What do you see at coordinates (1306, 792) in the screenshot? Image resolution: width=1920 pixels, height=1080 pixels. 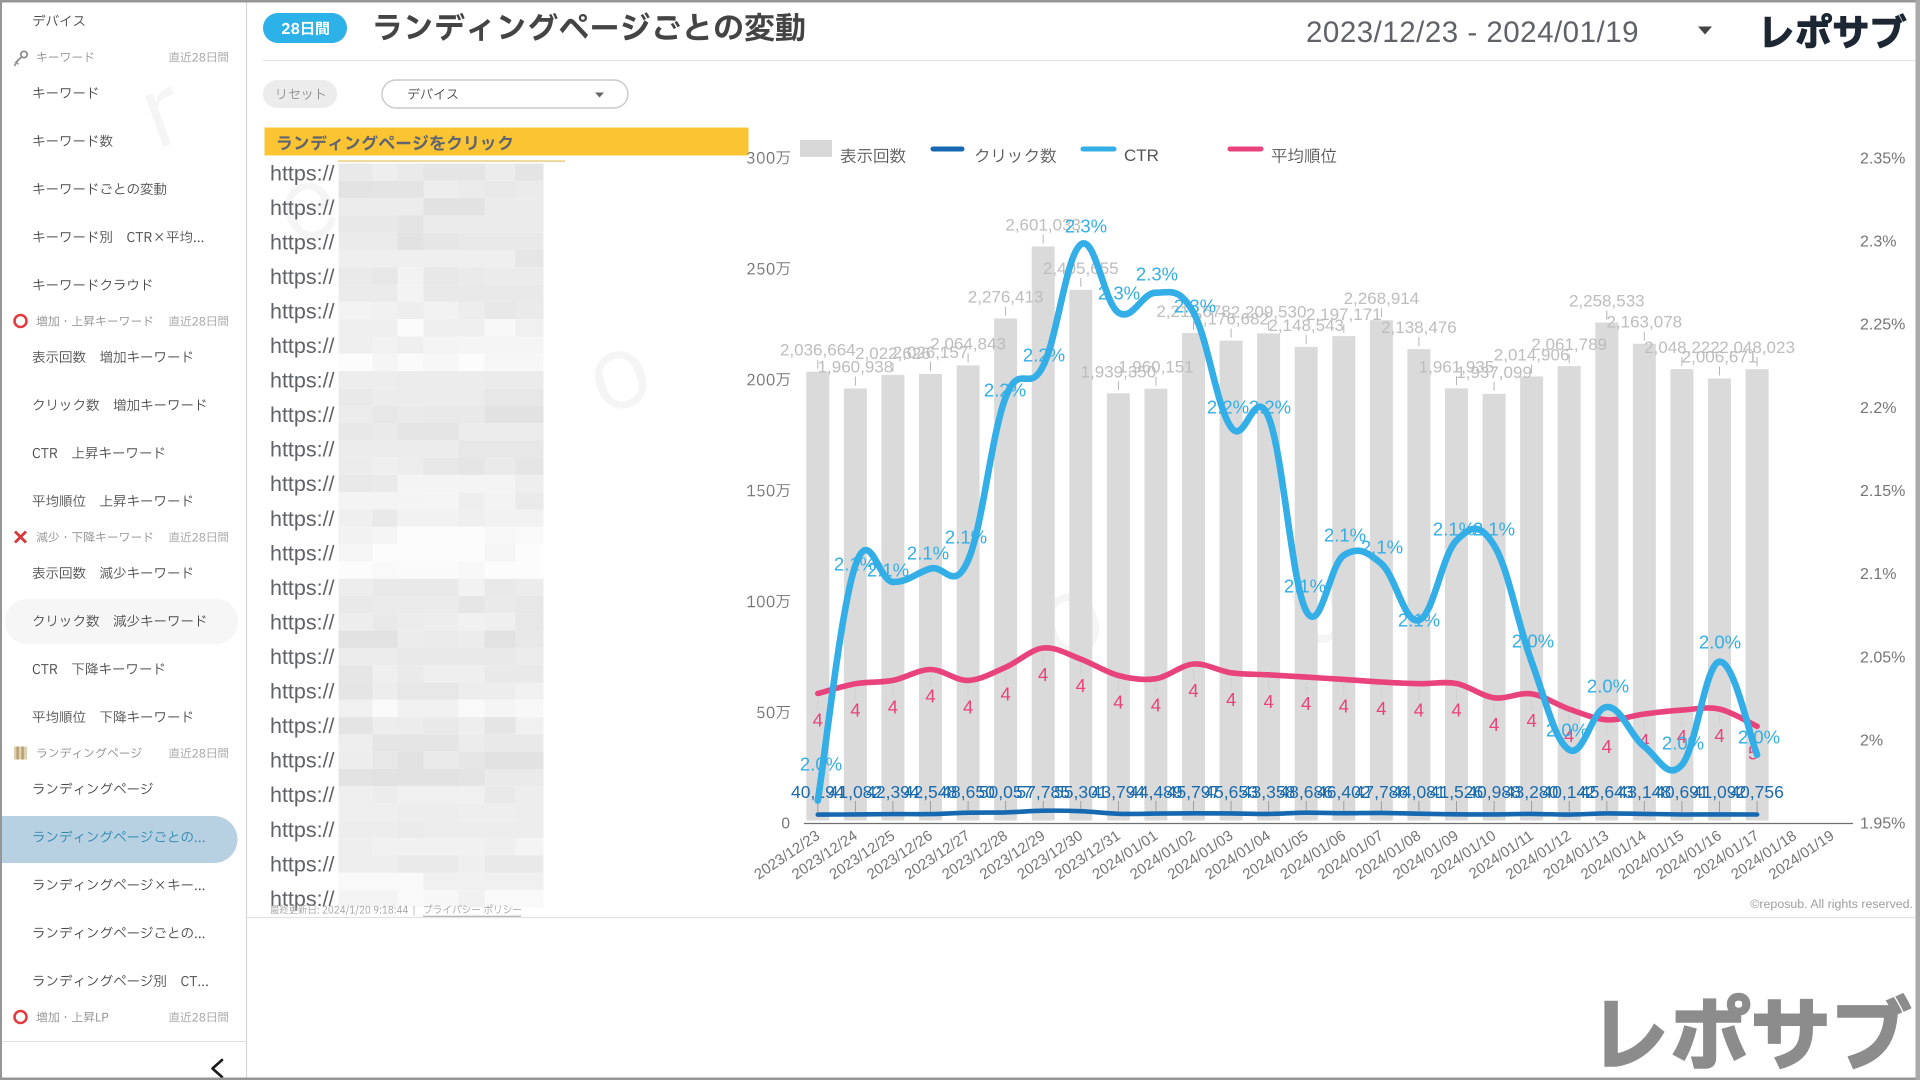 I see `svg-text: 48,686` at bounding box center [1306, 792].